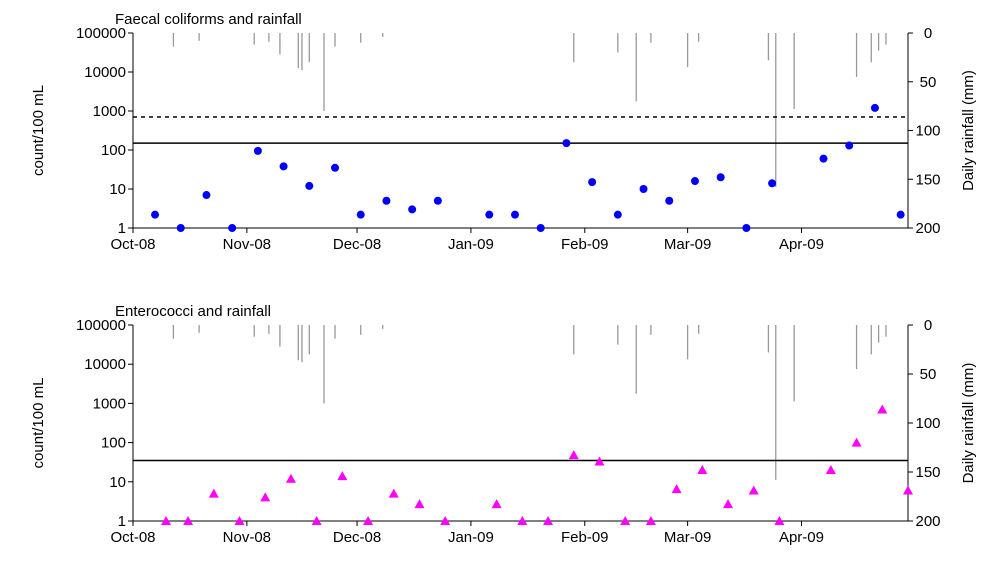 The width and height of the screenshot is (989, 566). I want to click on y-tick-label: 100000, so click(101, 325).